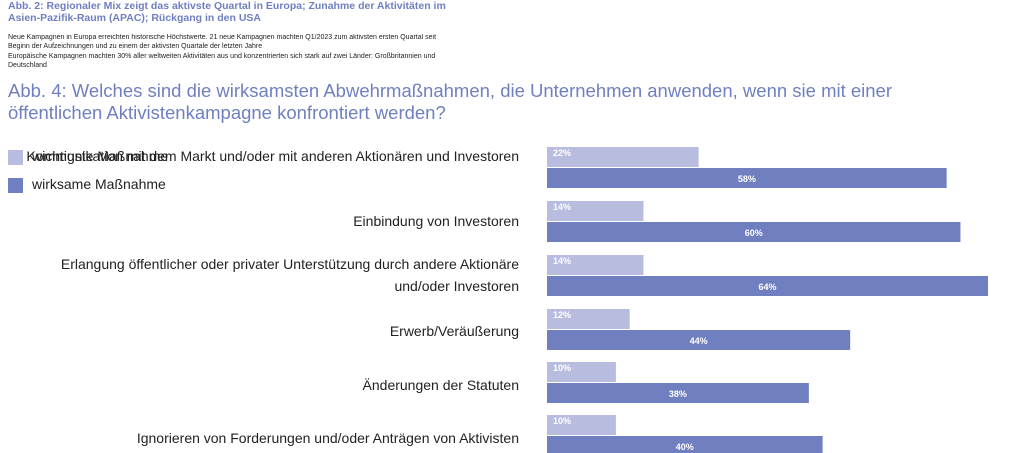  I want to click on legend-label-wichtigste: wichtigste Maßnahme, so click(100, 156).